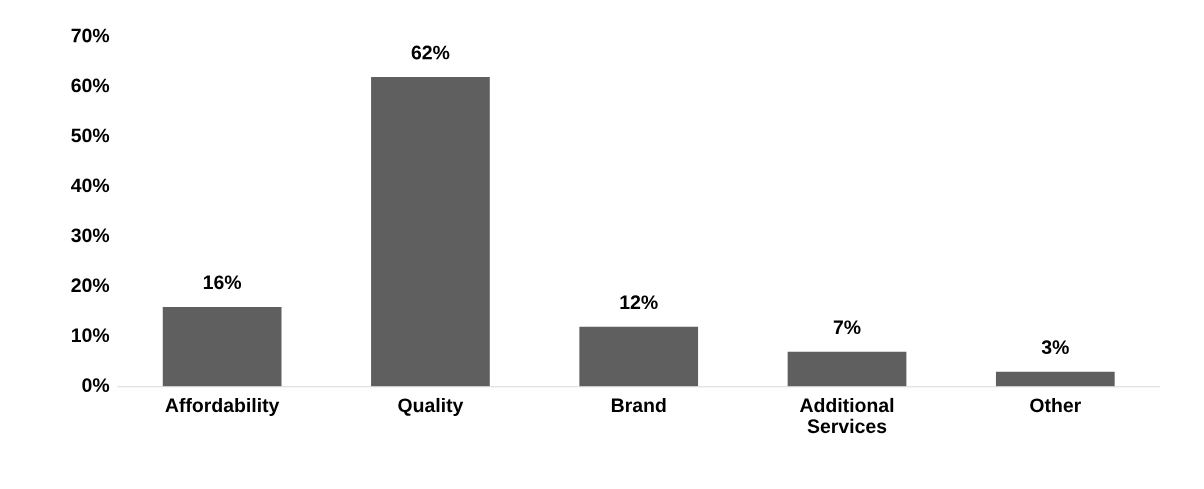 The image size is (1204, 489). Describe the element at coordinates (847, 327) in the screenshot. I see `data-label: 7%` at that location.